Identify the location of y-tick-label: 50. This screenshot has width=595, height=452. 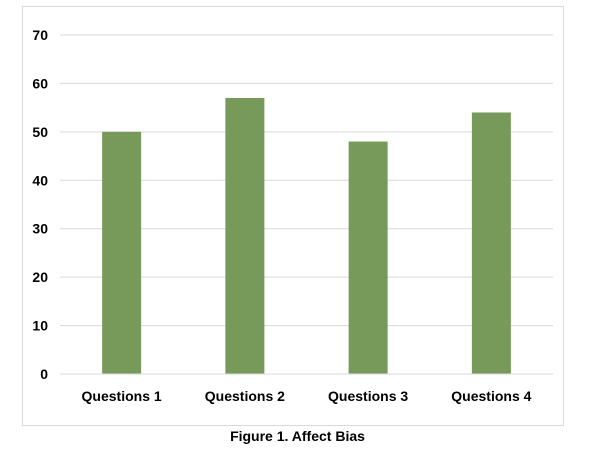
(40, 132).